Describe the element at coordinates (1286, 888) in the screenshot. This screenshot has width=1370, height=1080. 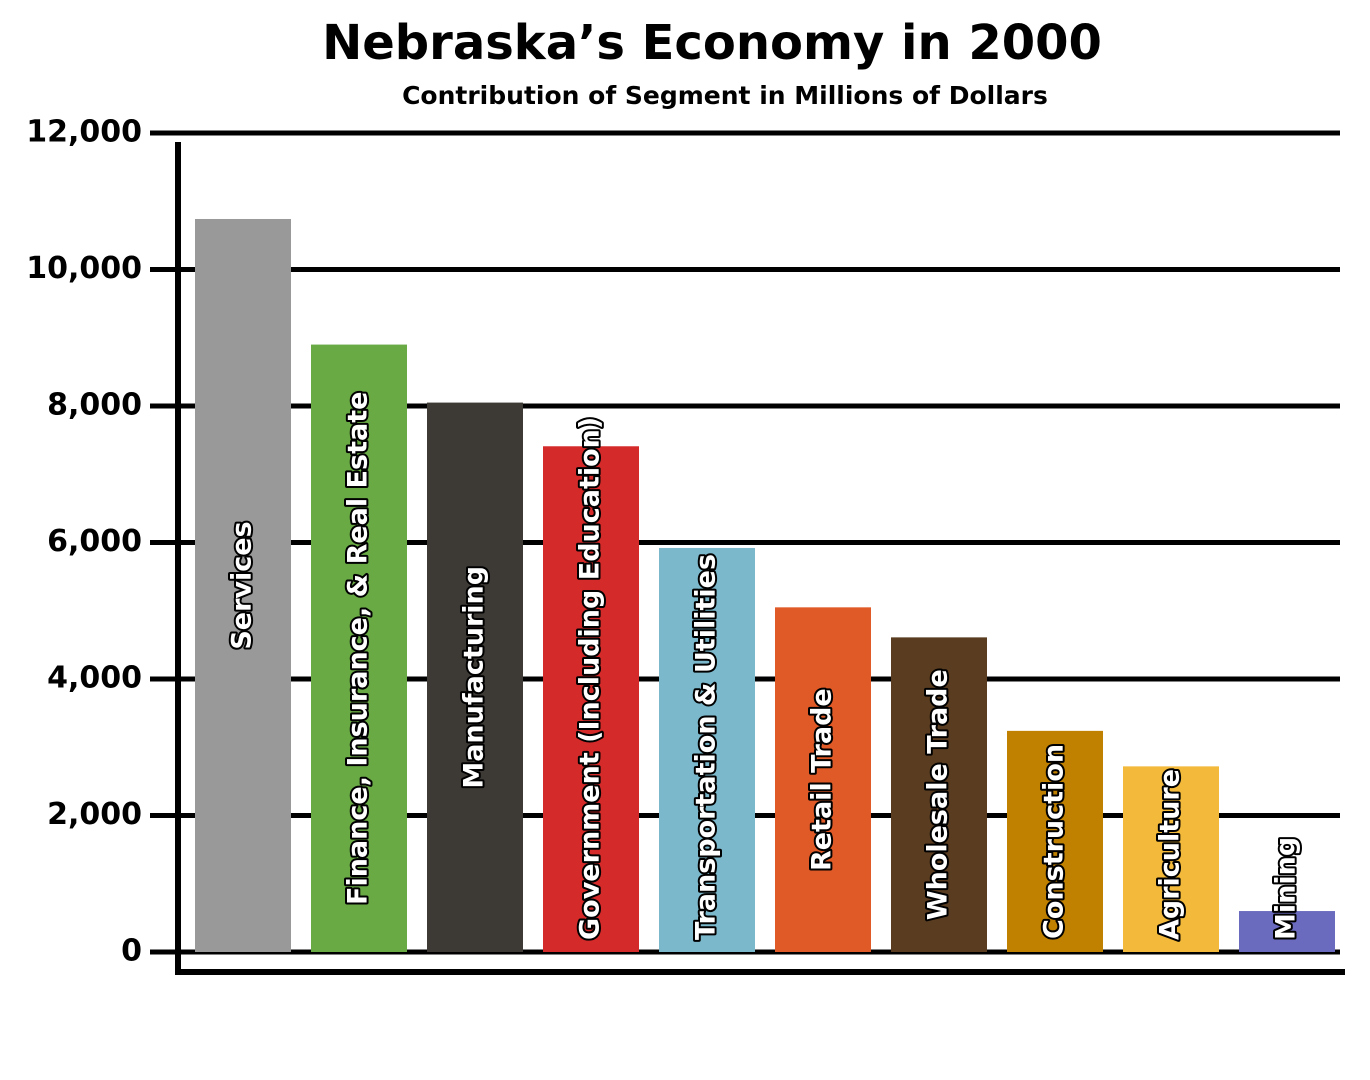
I see `bar-label: Mining` at that location.